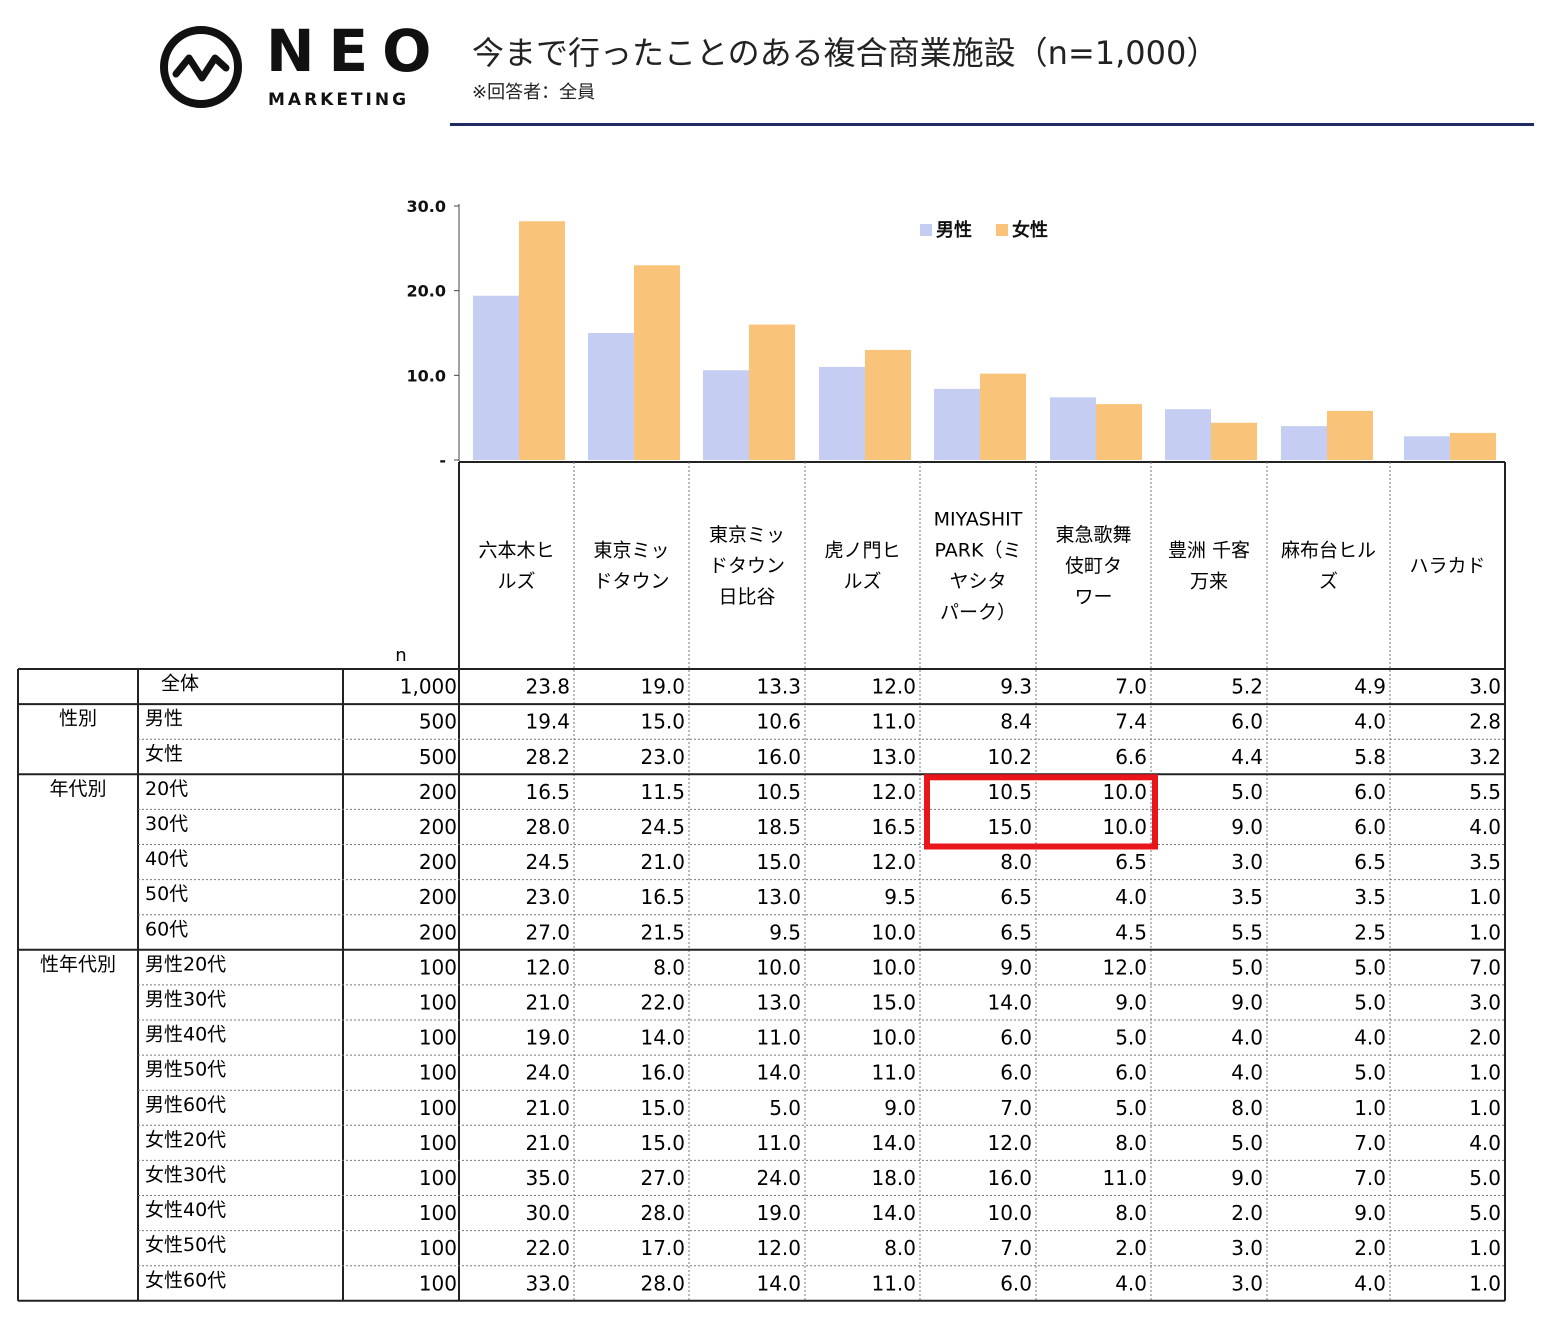 This screenshot has width=1552, height=1319. Describe the element at coordinates (547, 687) in the screenshot. I see `table-cell-value: 23.8` at that location.